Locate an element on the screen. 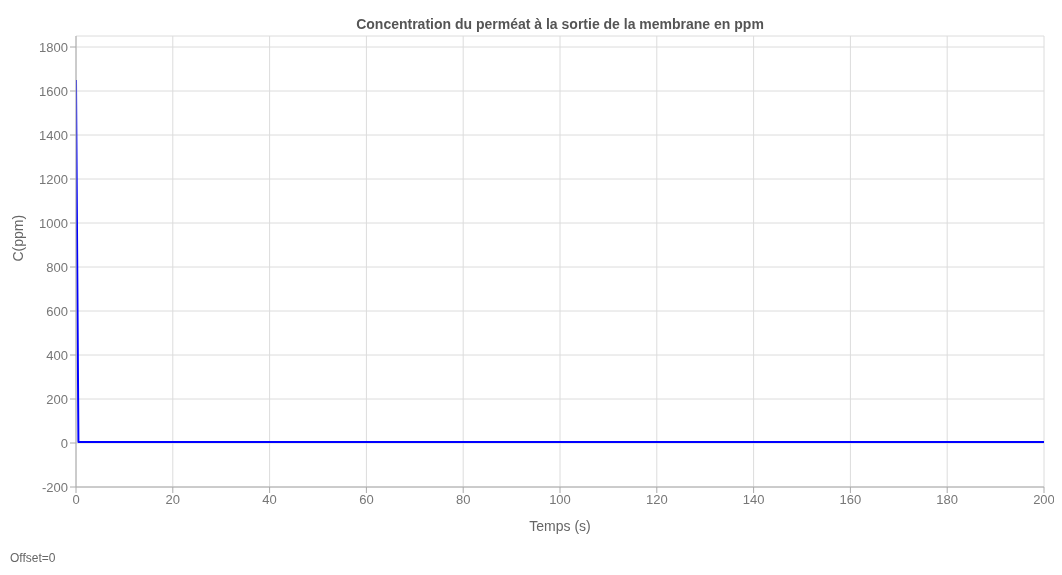 Image resolution: width=1062 pixels, height=575 pixels. y-axis-title: C(ppm) is located at coordinates (17, 238).